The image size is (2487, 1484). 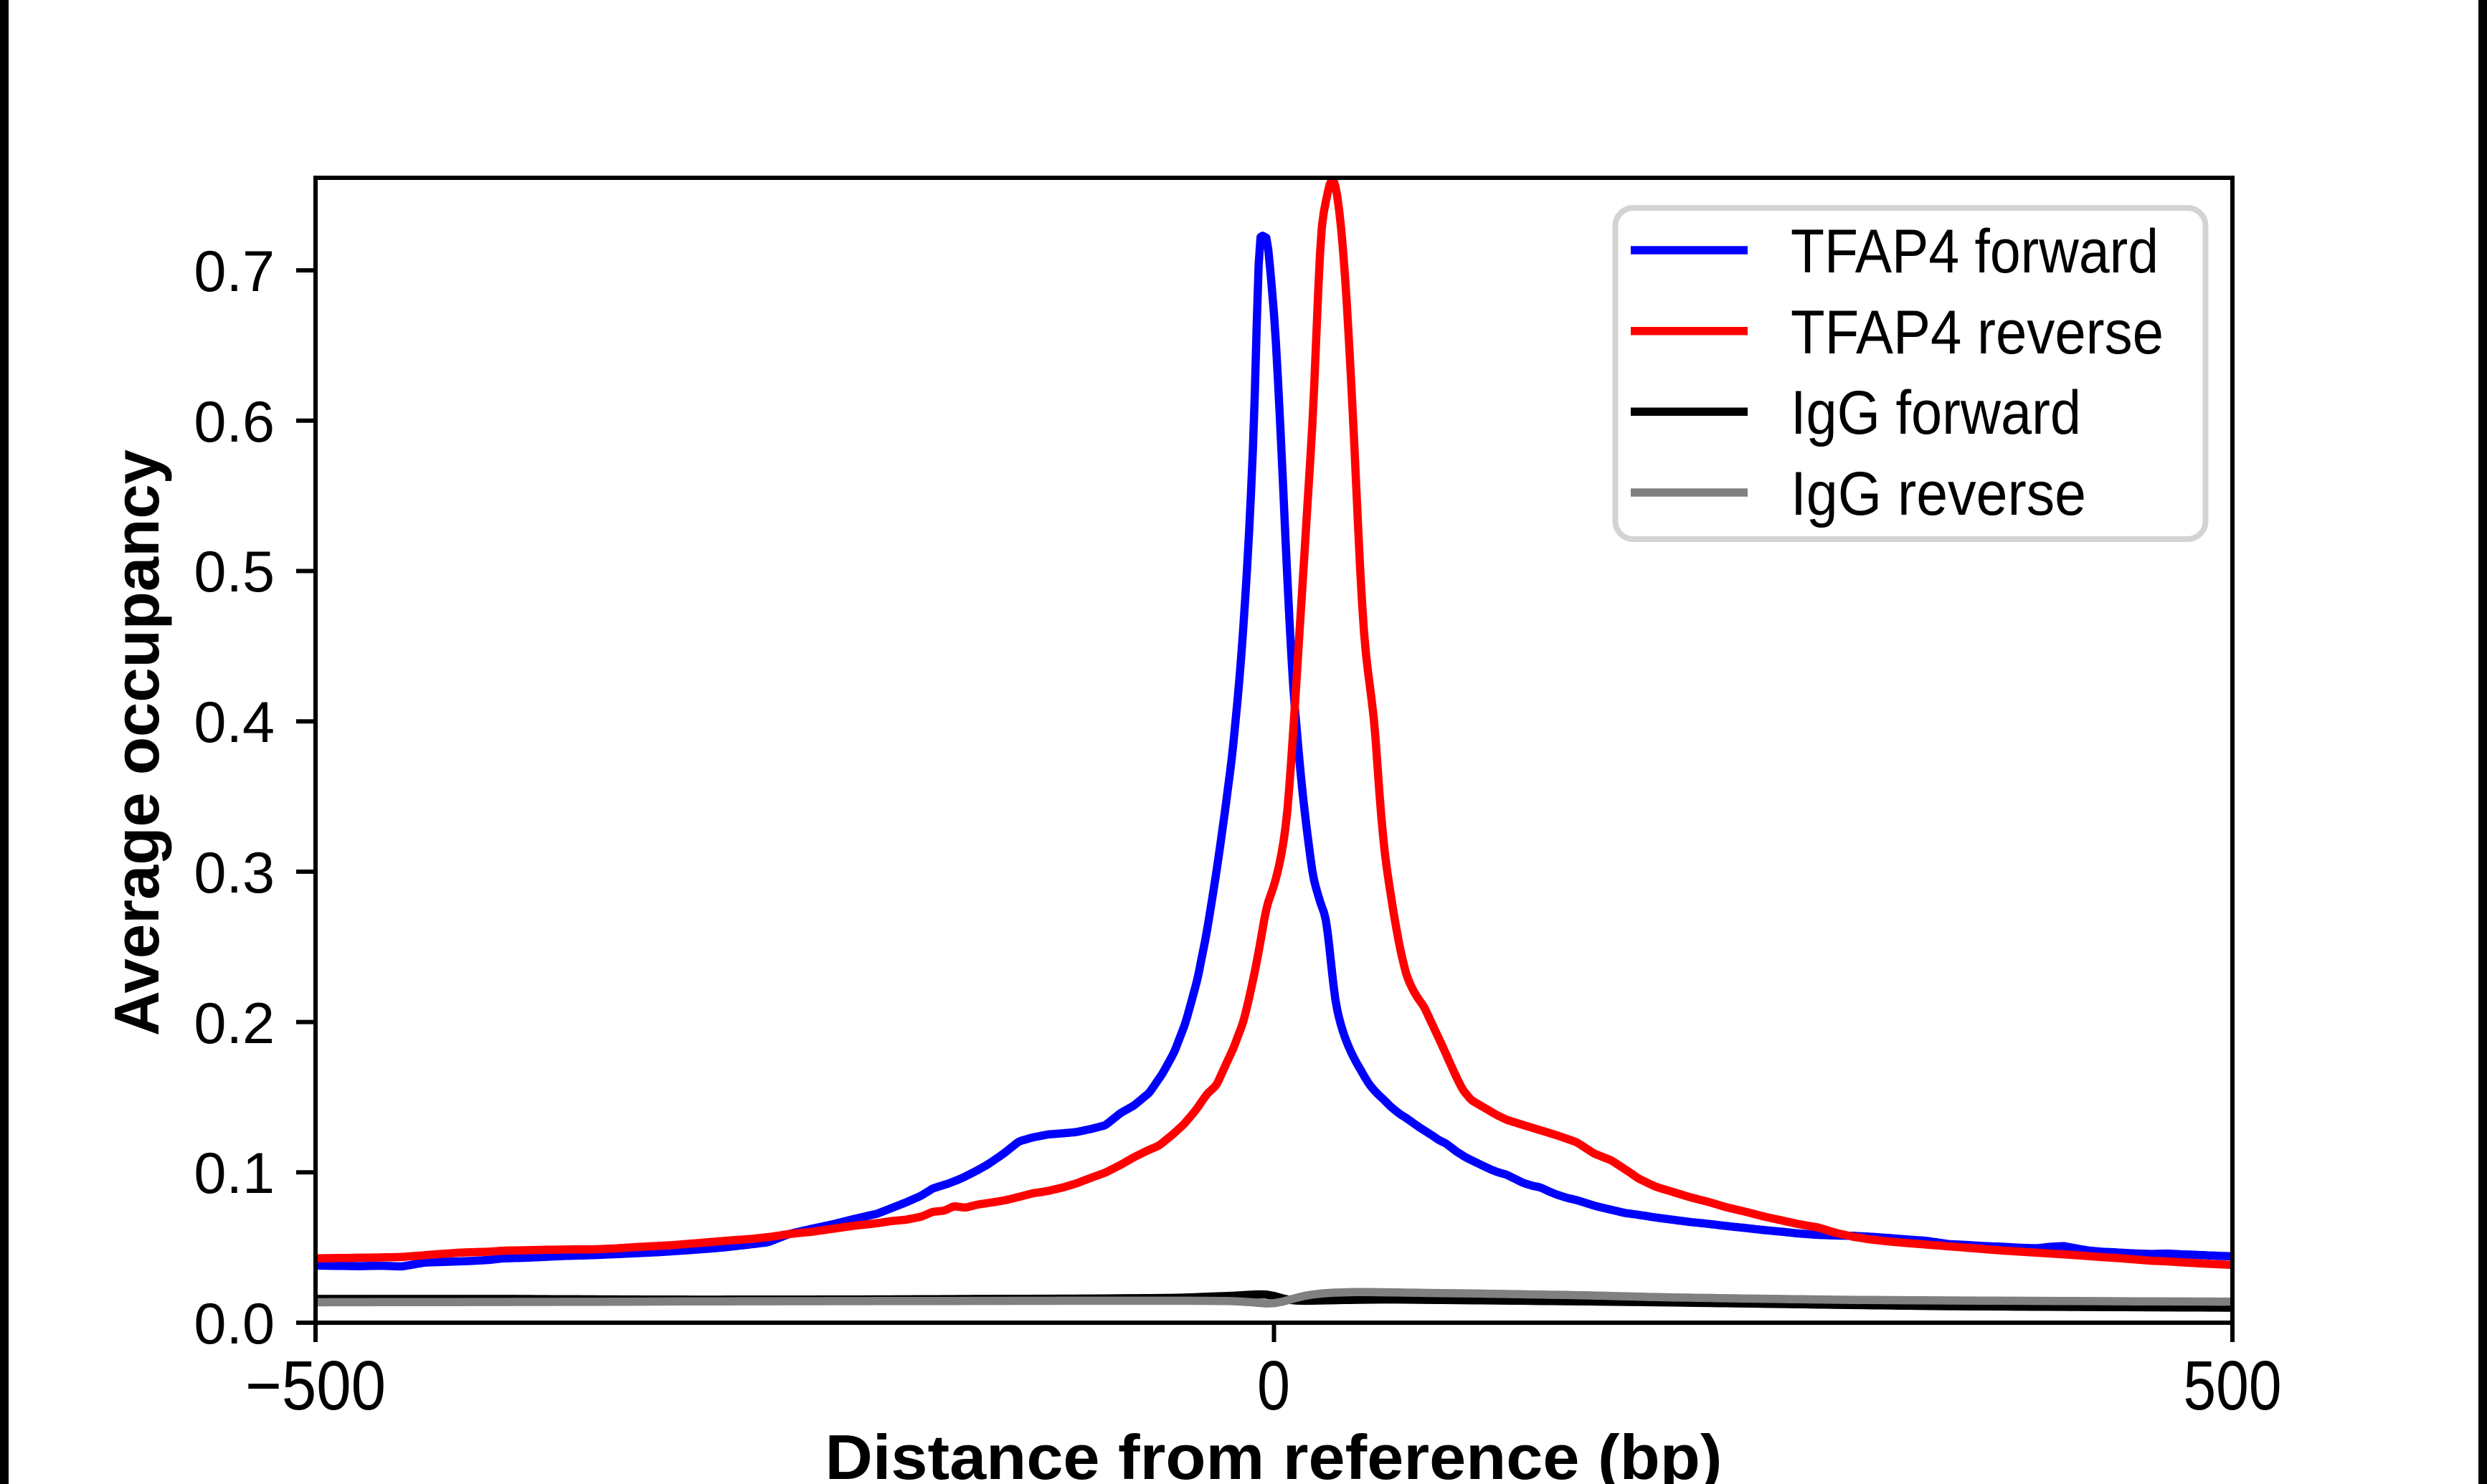 I want to click on svg-text: Average occupancy, so click(x=137, y=743).